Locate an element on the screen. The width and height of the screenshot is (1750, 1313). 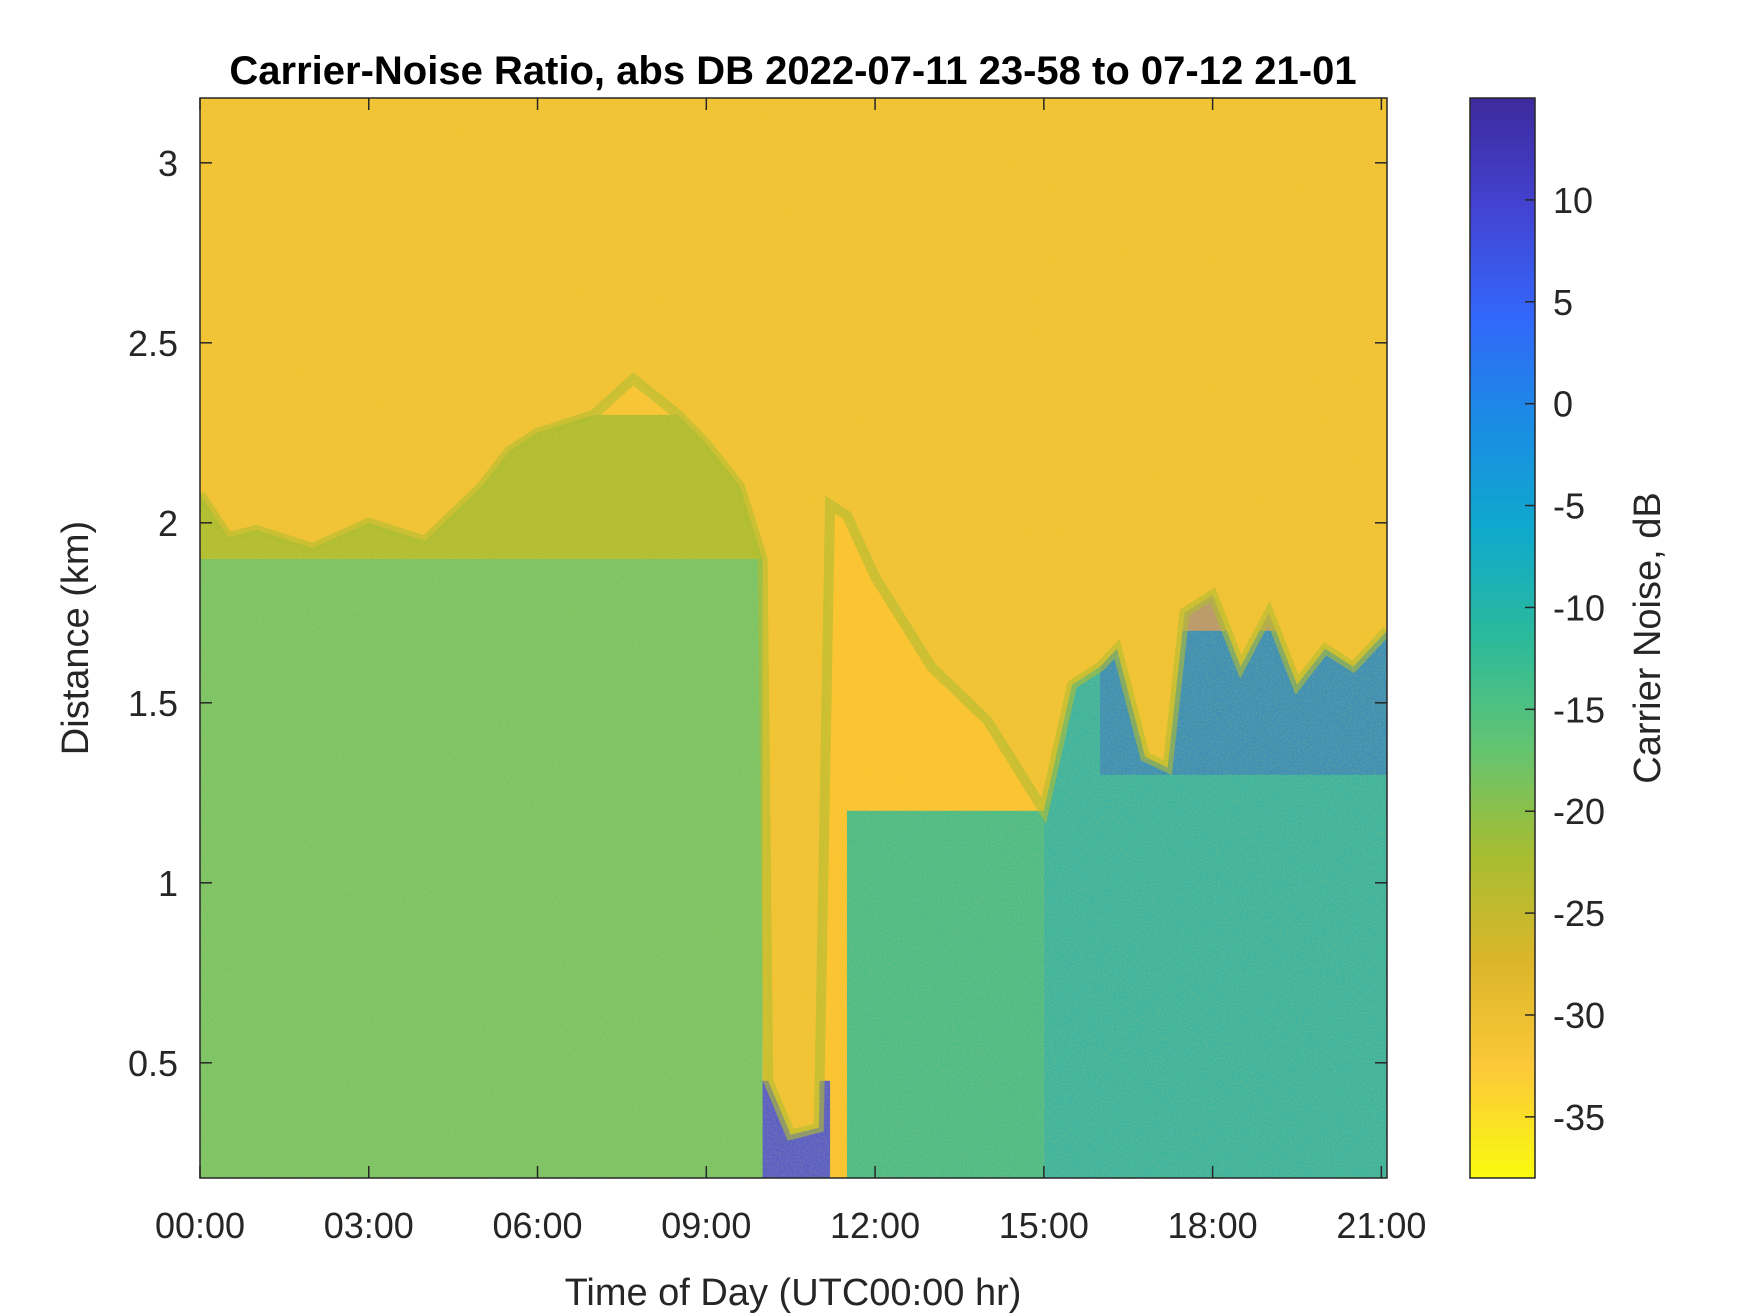
x-tick-label: 21:00 is located at coordinates (1381, 1225).